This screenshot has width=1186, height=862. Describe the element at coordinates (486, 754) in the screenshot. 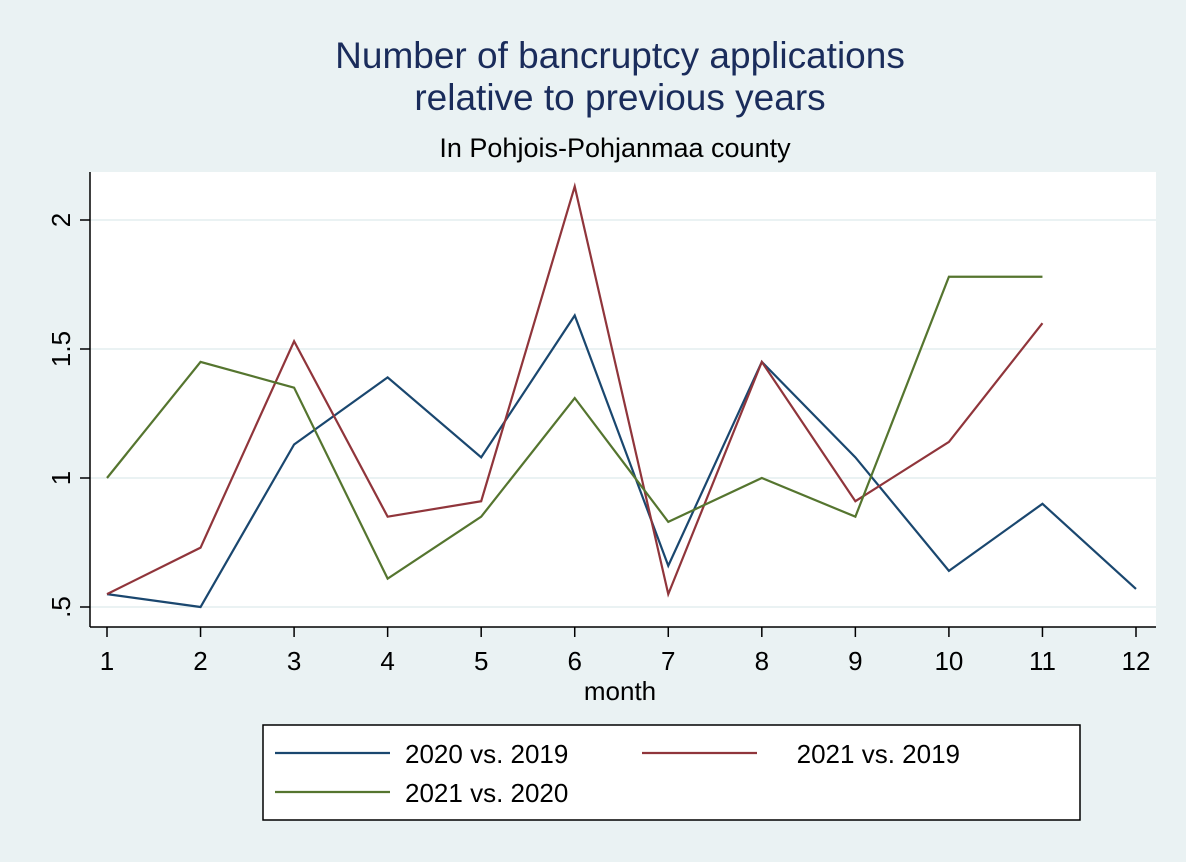

I see `legend-label: 2020 vs. 2019` at that location.